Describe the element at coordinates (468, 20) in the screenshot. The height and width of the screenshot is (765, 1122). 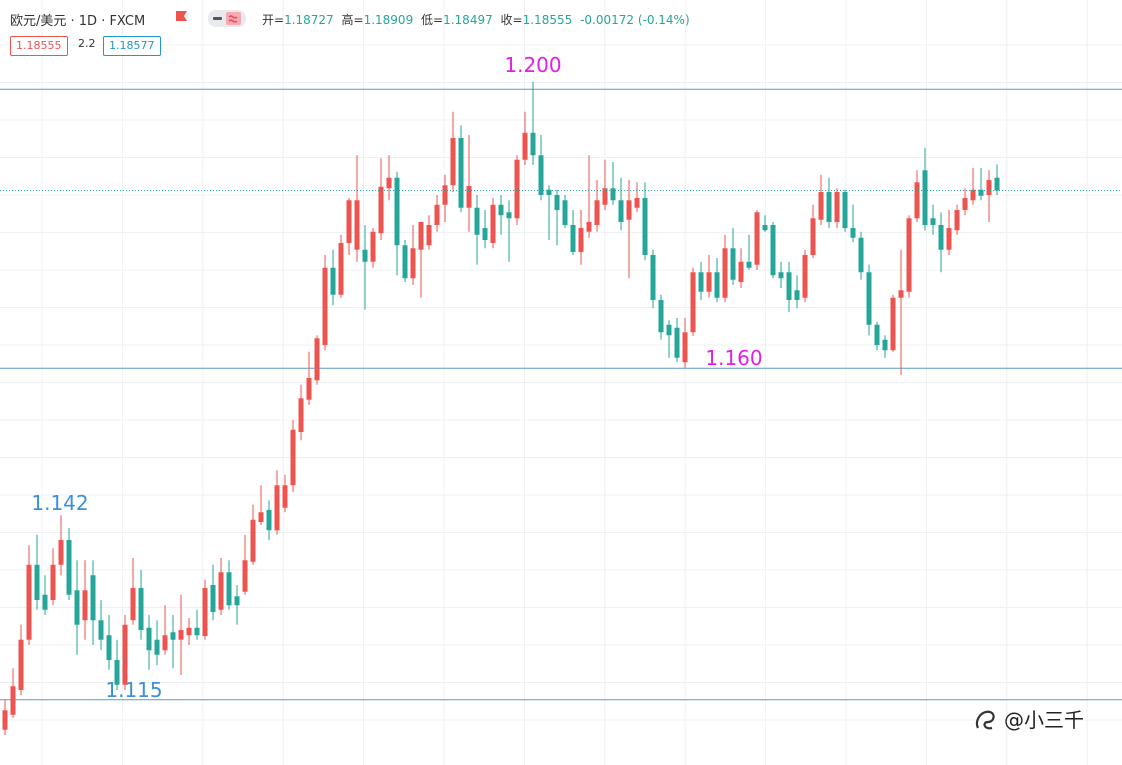
I see `low-value: 1.18497` at that location.